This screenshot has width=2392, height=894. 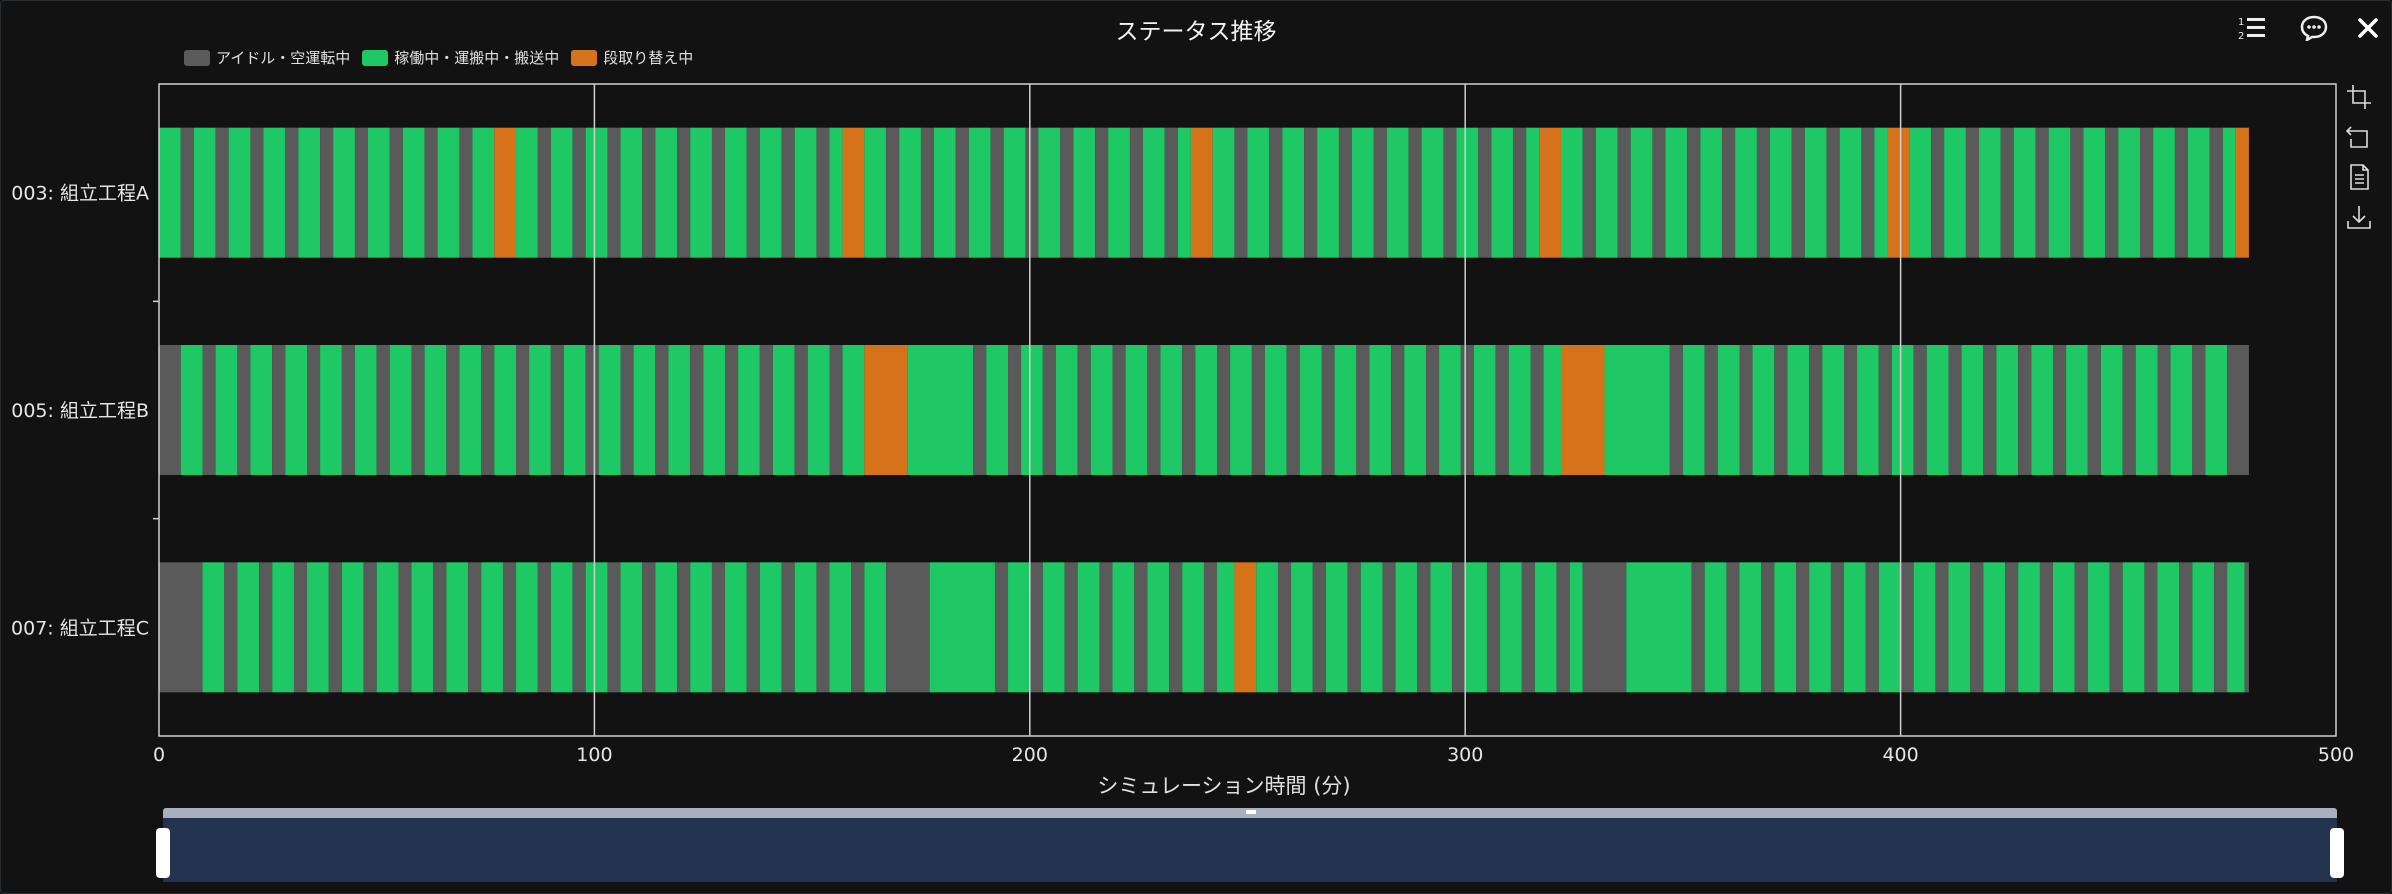 I want to click on zoom-reset-icon, so click(x=2359, y=137).